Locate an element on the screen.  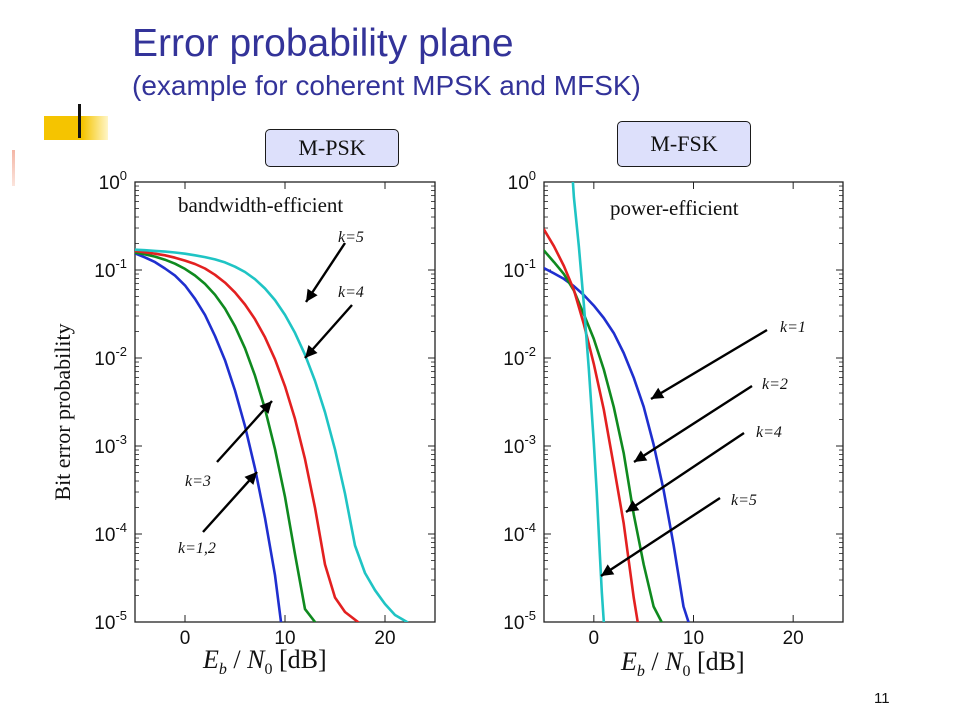
chart-left-xlabel: Eb / N0 [dB] is located at coordinates (264, 661).